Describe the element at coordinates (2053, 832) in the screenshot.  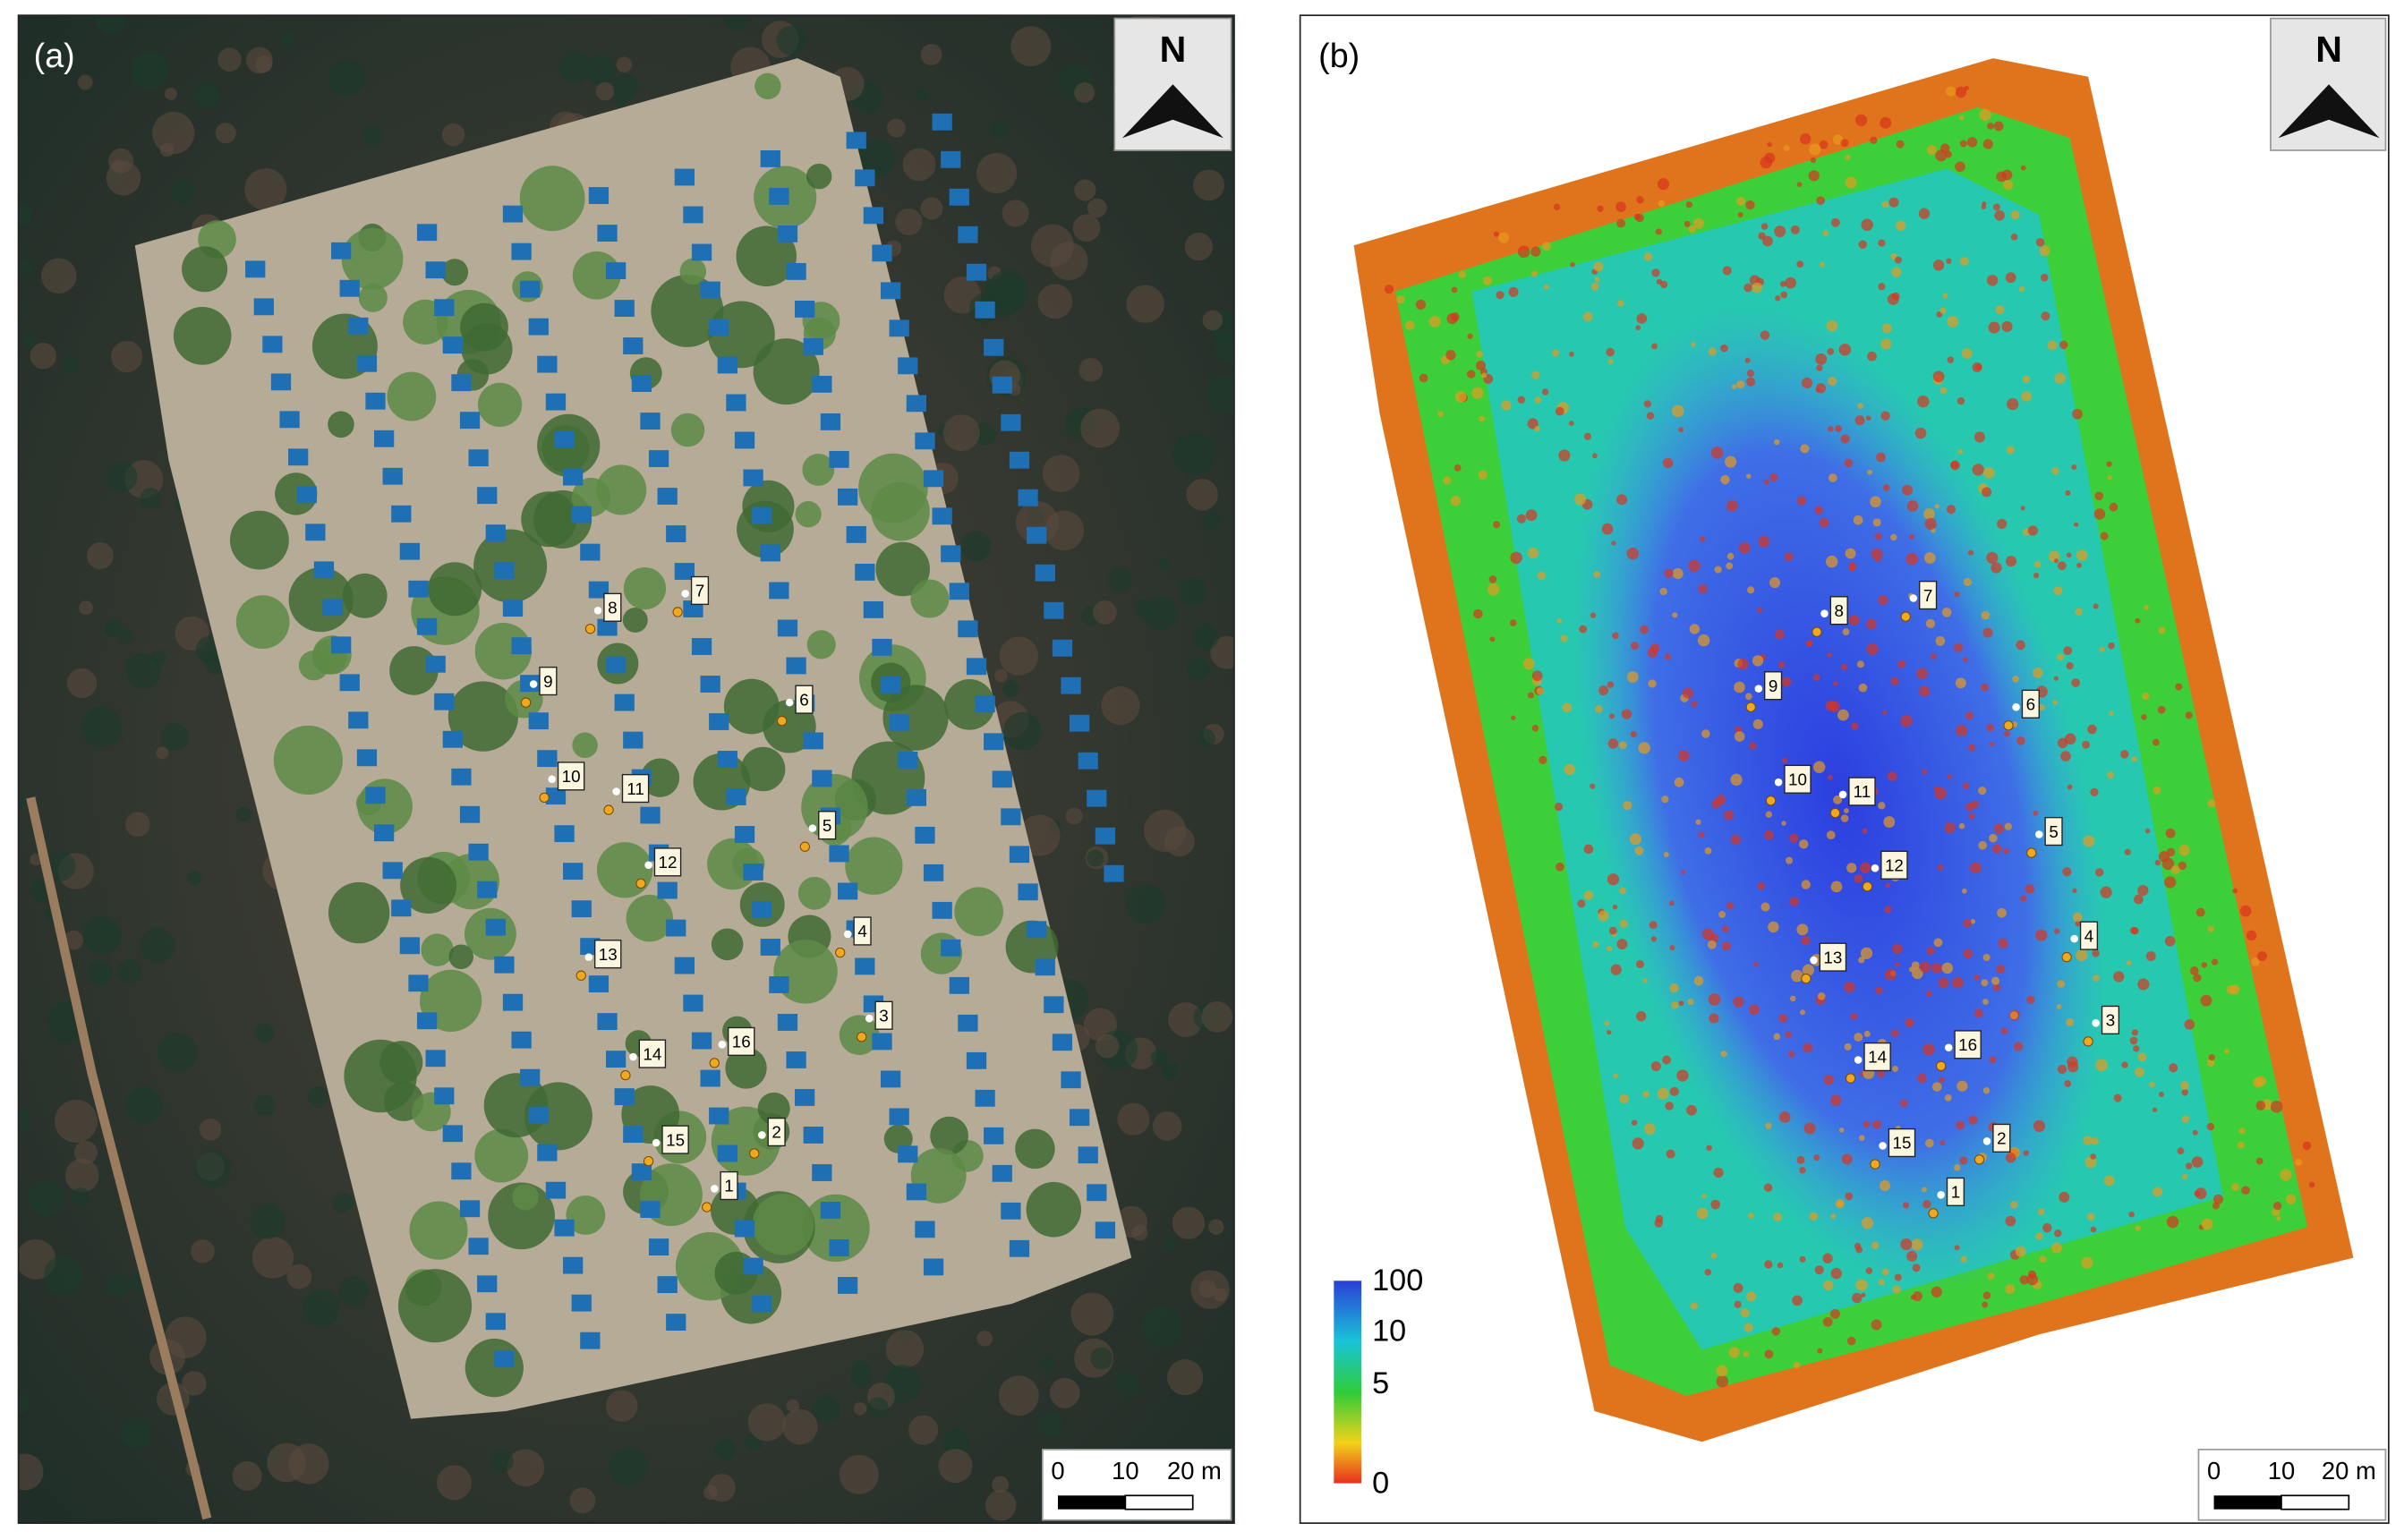
I see `point-label: 5` at that location.